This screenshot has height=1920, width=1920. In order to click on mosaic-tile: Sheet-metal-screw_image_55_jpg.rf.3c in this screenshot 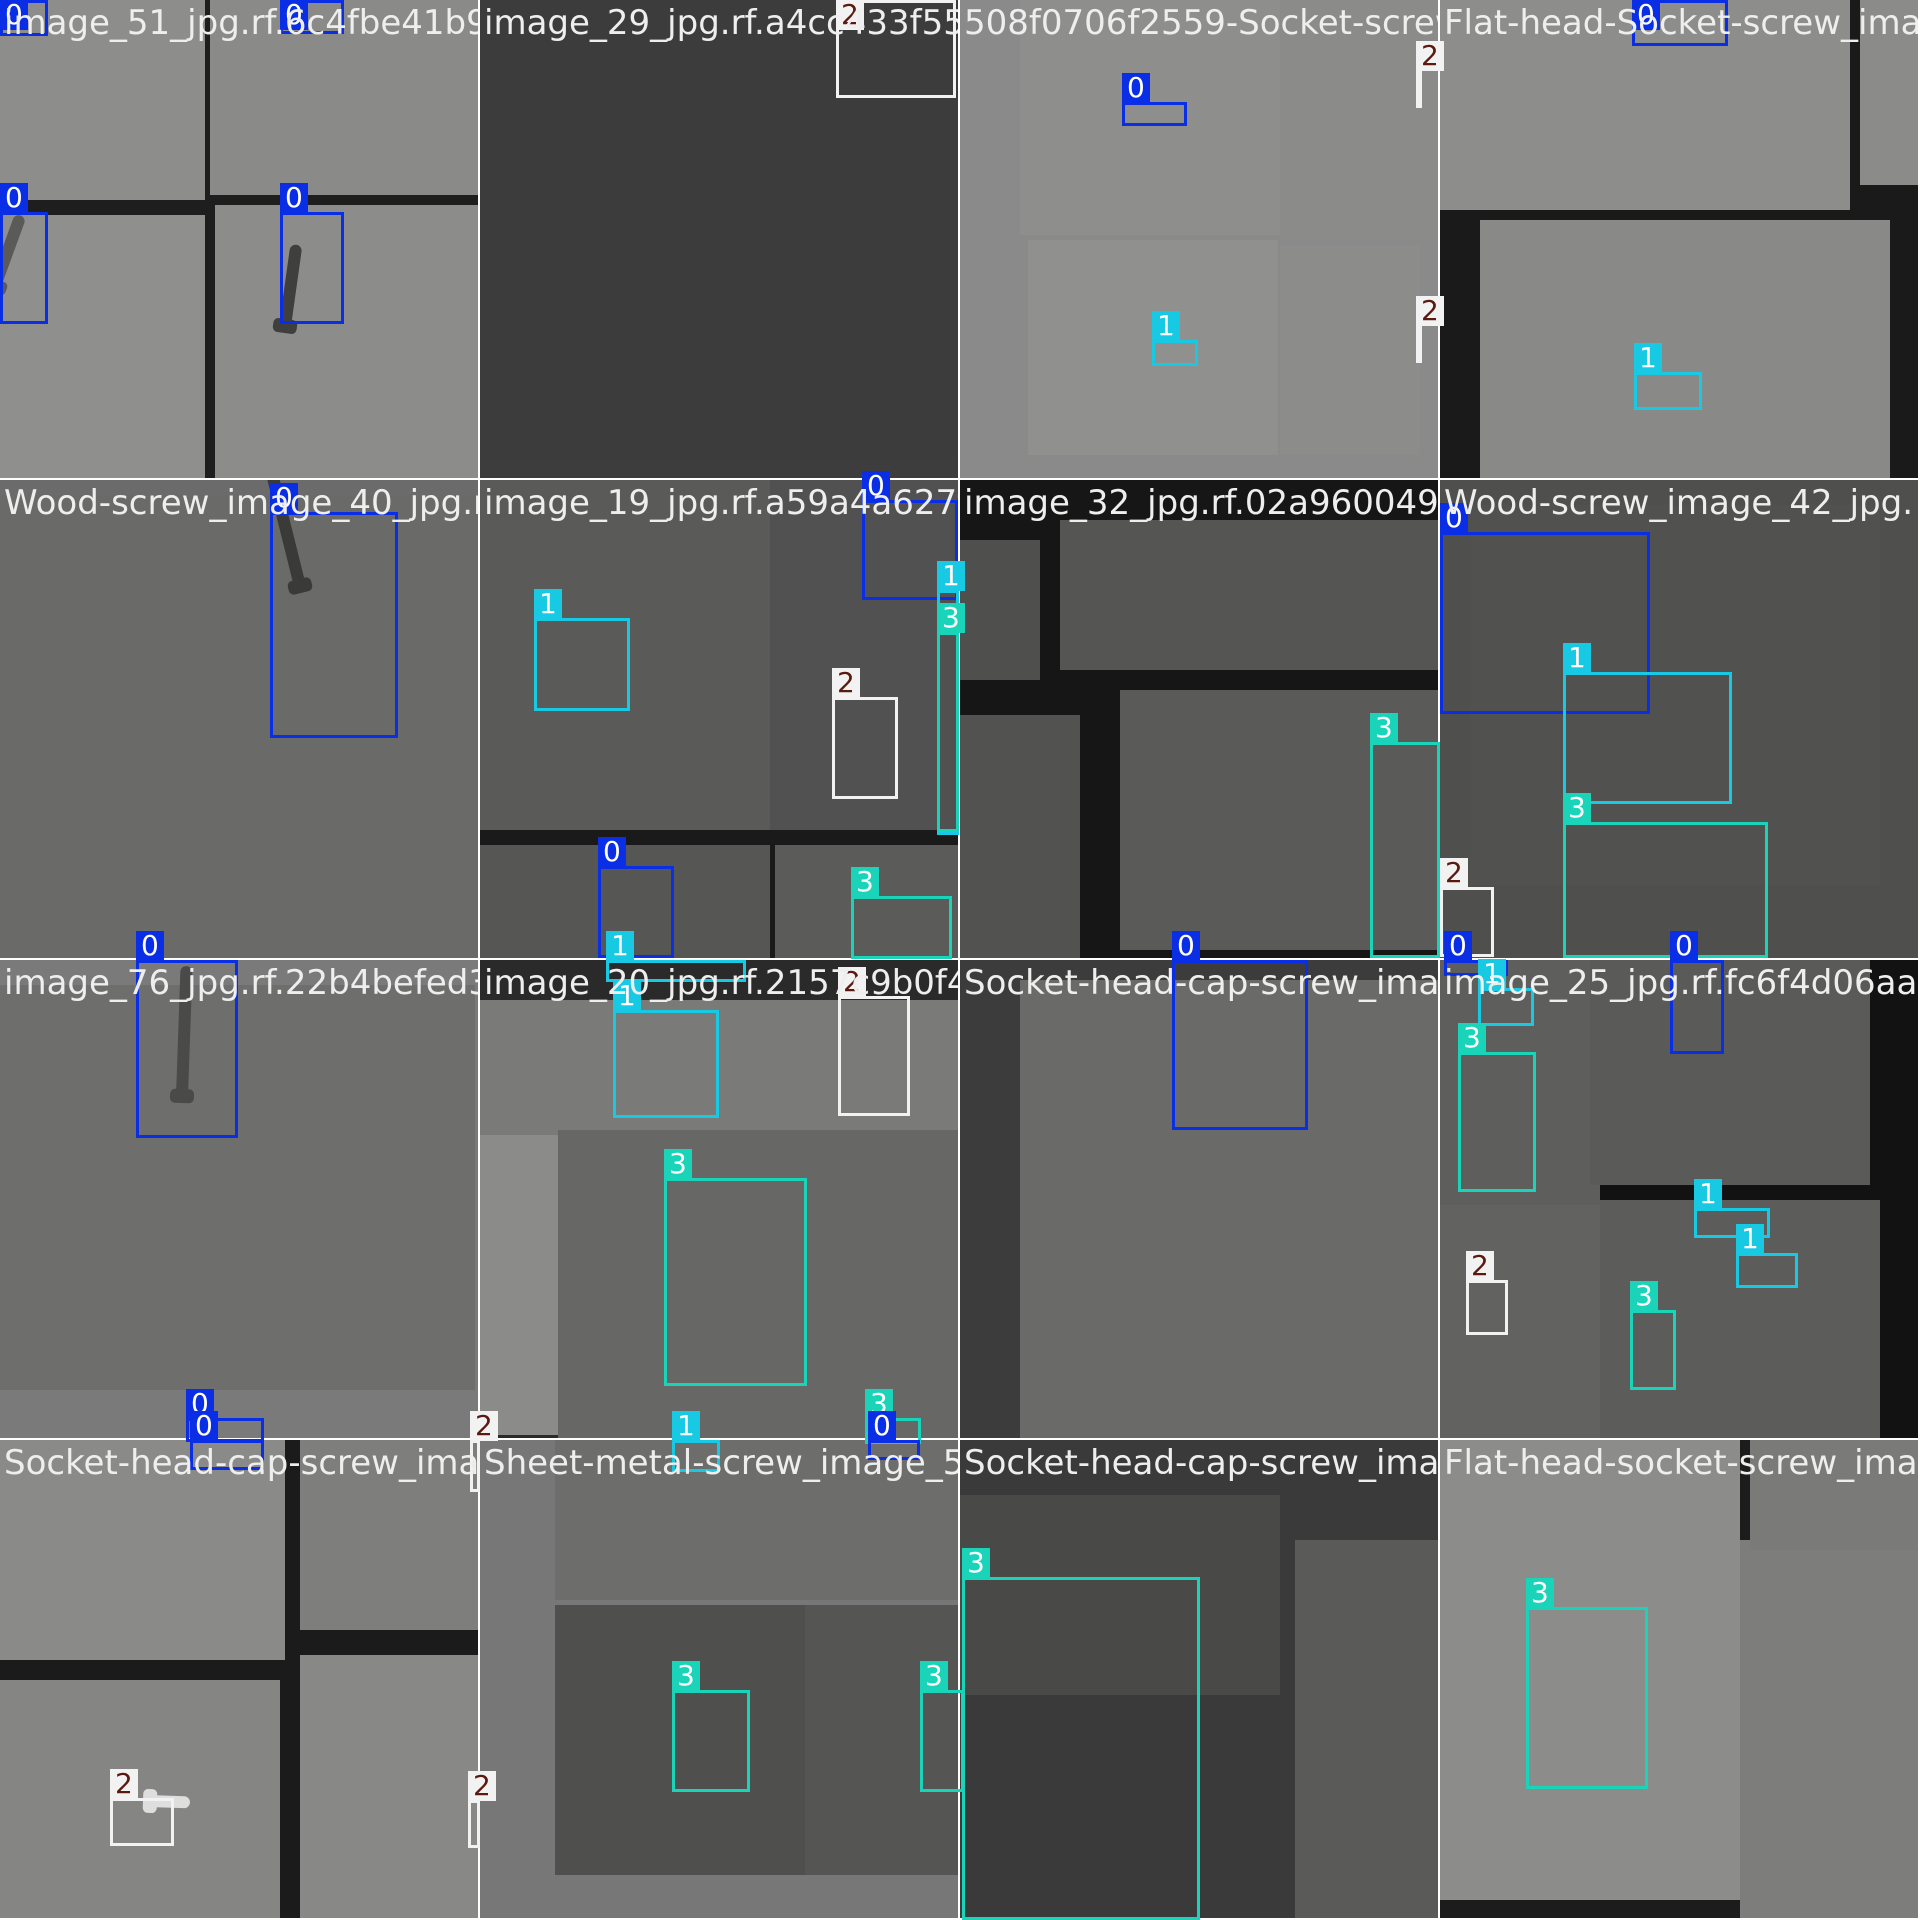, I will do `click(719, 1679)`.